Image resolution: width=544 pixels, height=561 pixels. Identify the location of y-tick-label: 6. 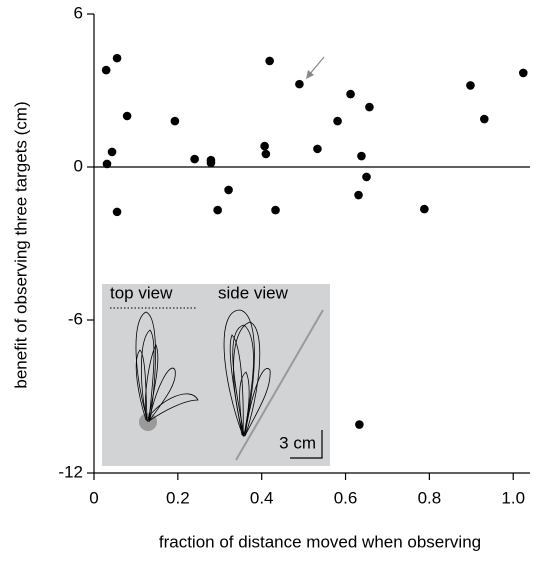
(78, 12).